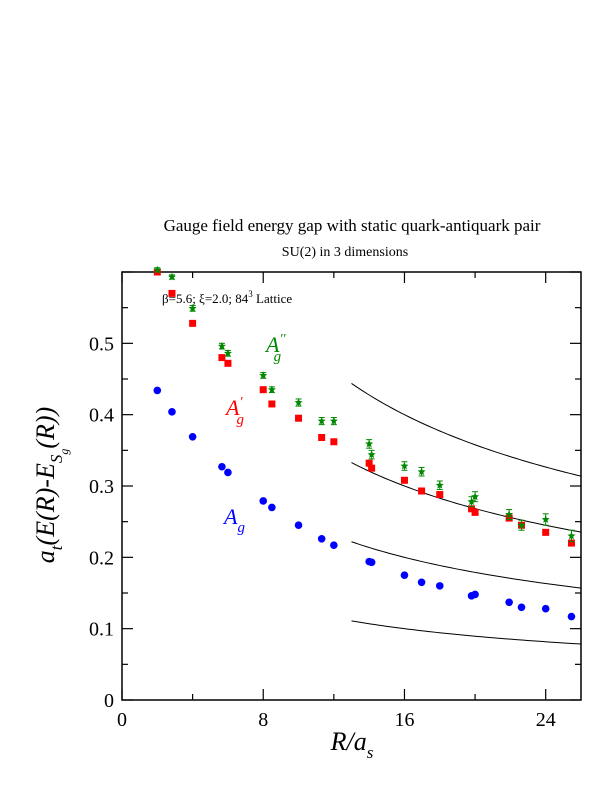  I want to click on y-tick-label: 0.4, so click(101, 416).